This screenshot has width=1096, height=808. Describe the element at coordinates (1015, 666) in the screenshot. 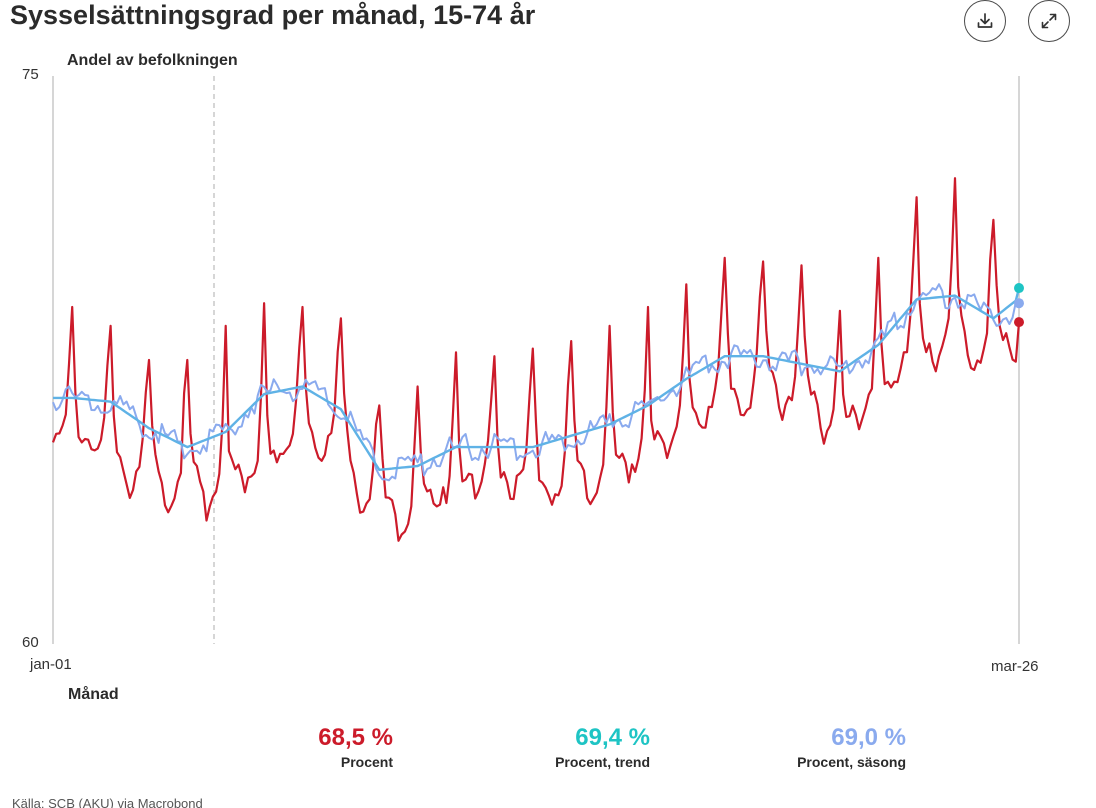

I see `x-tick-label-end: mar-26` at that location.